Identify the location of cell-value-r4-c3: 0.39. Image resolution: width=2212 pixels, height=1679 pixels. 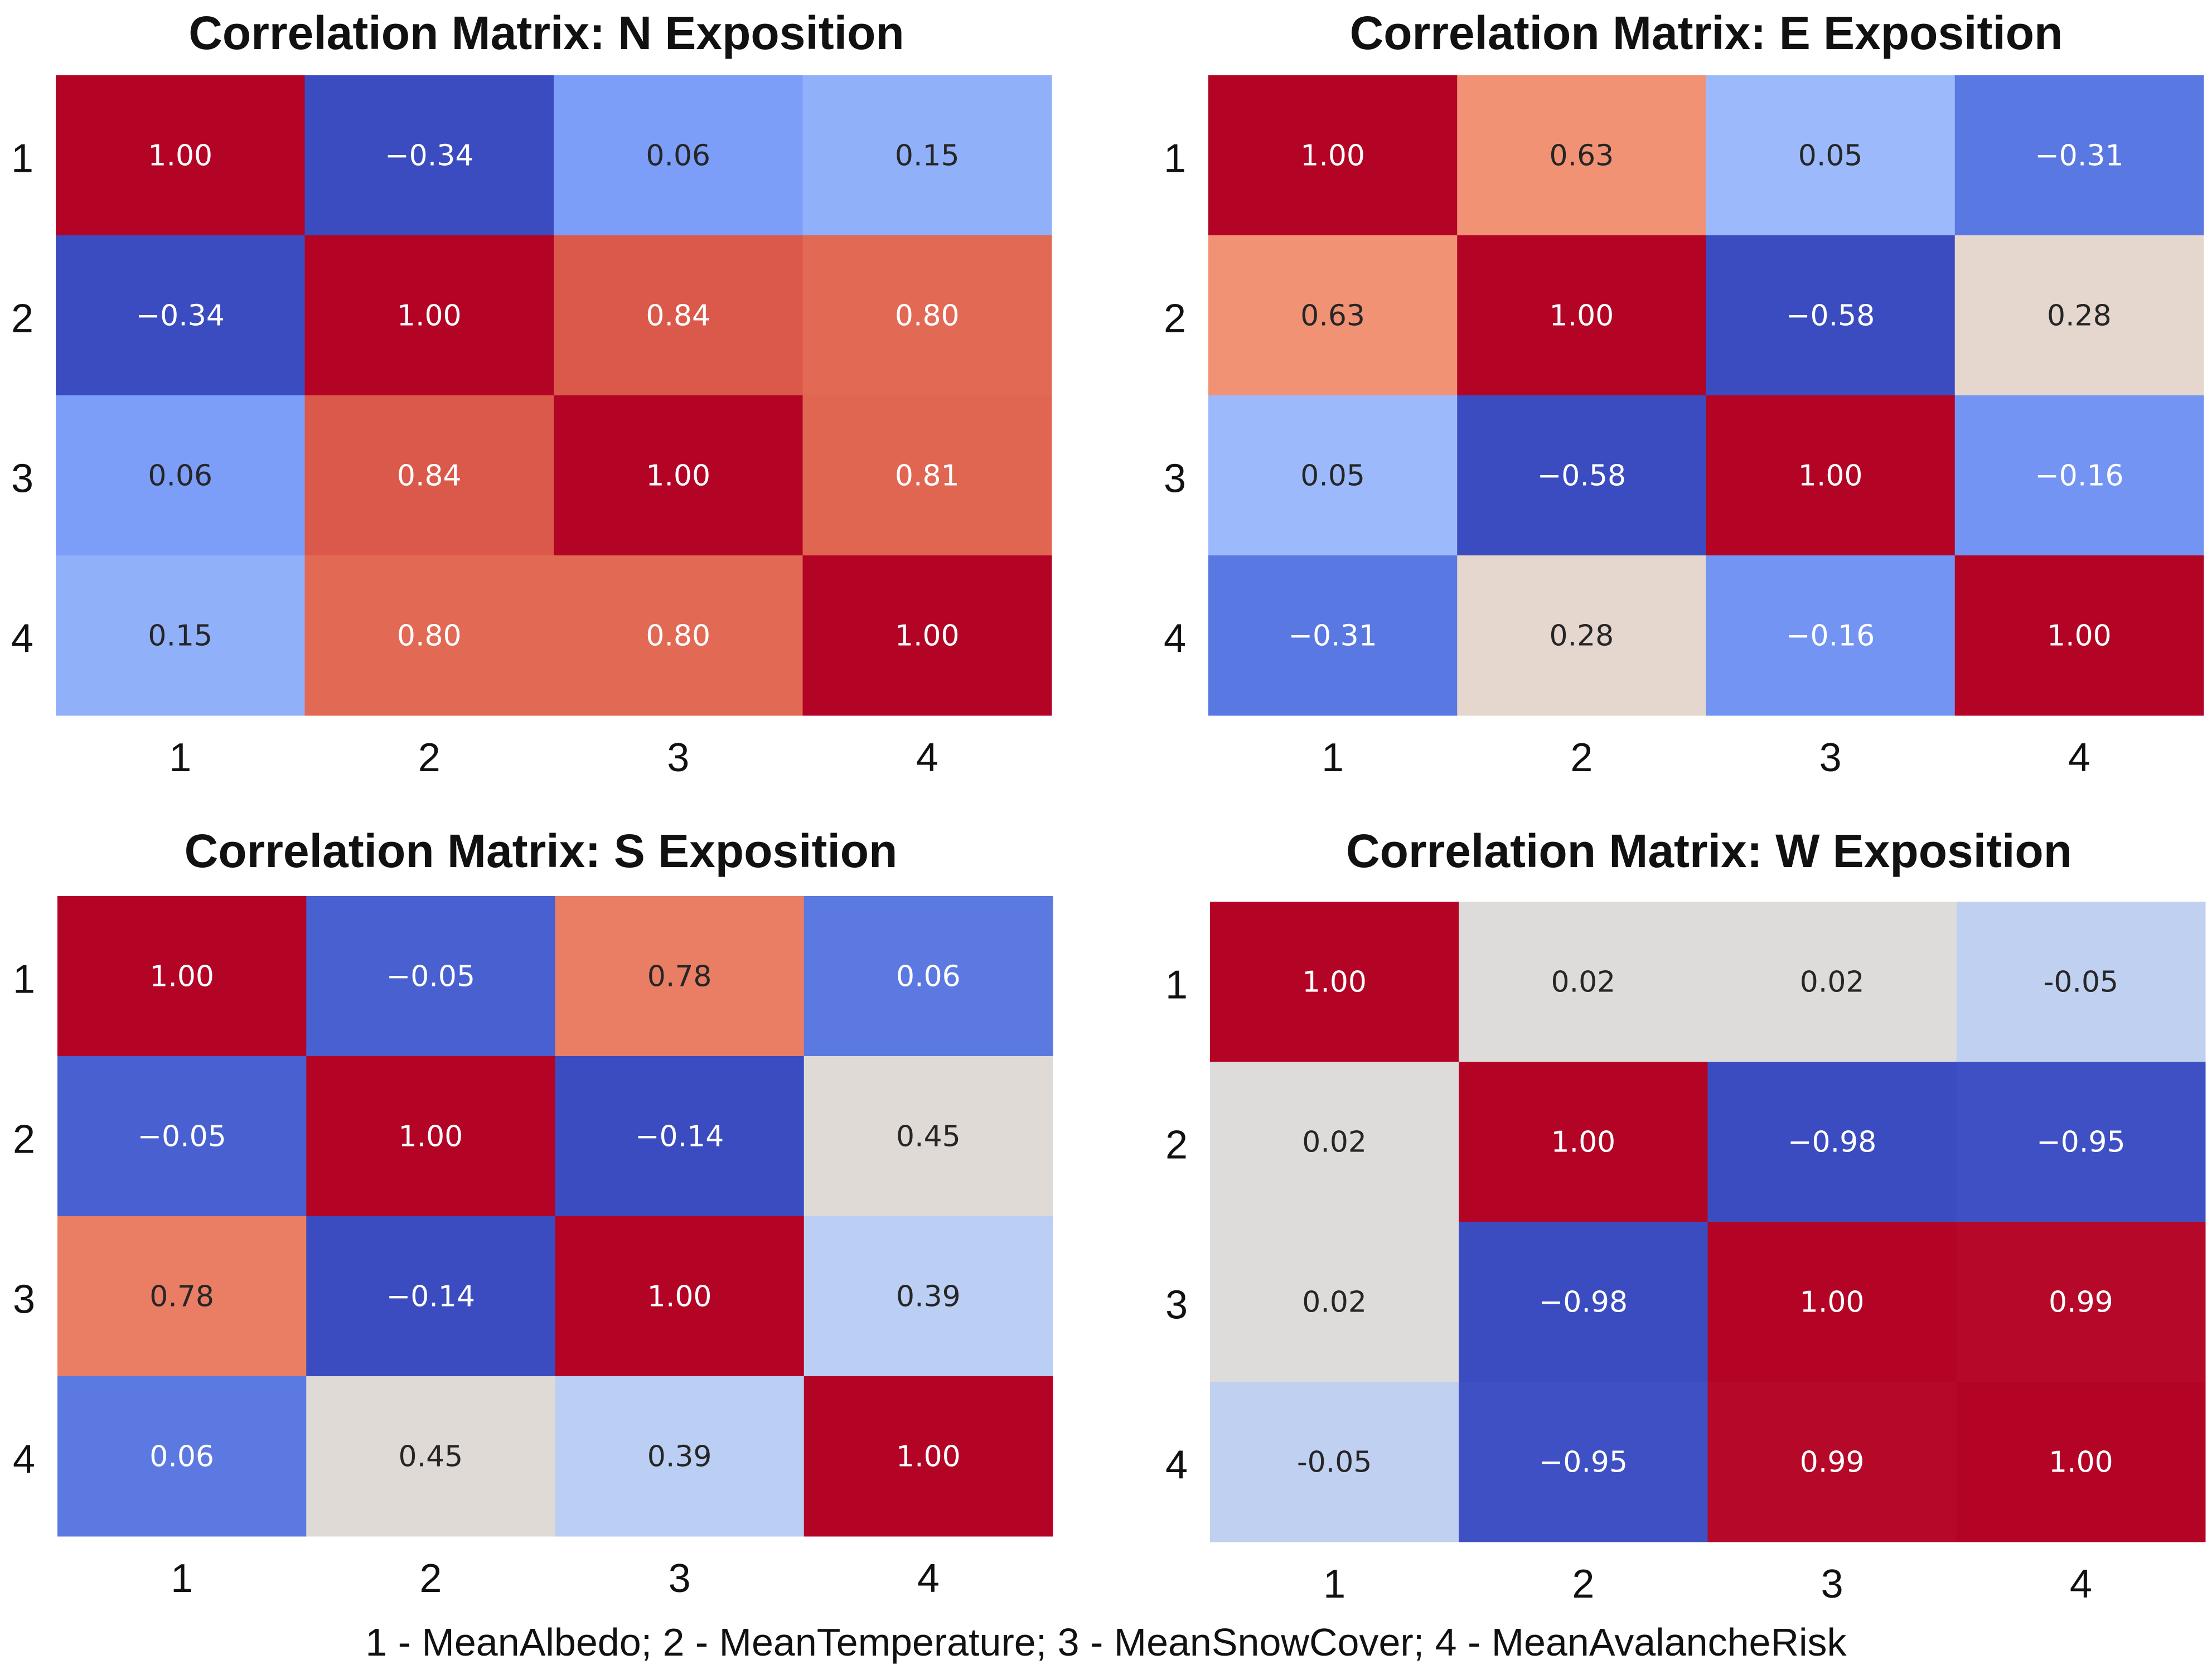
(679, 1457).